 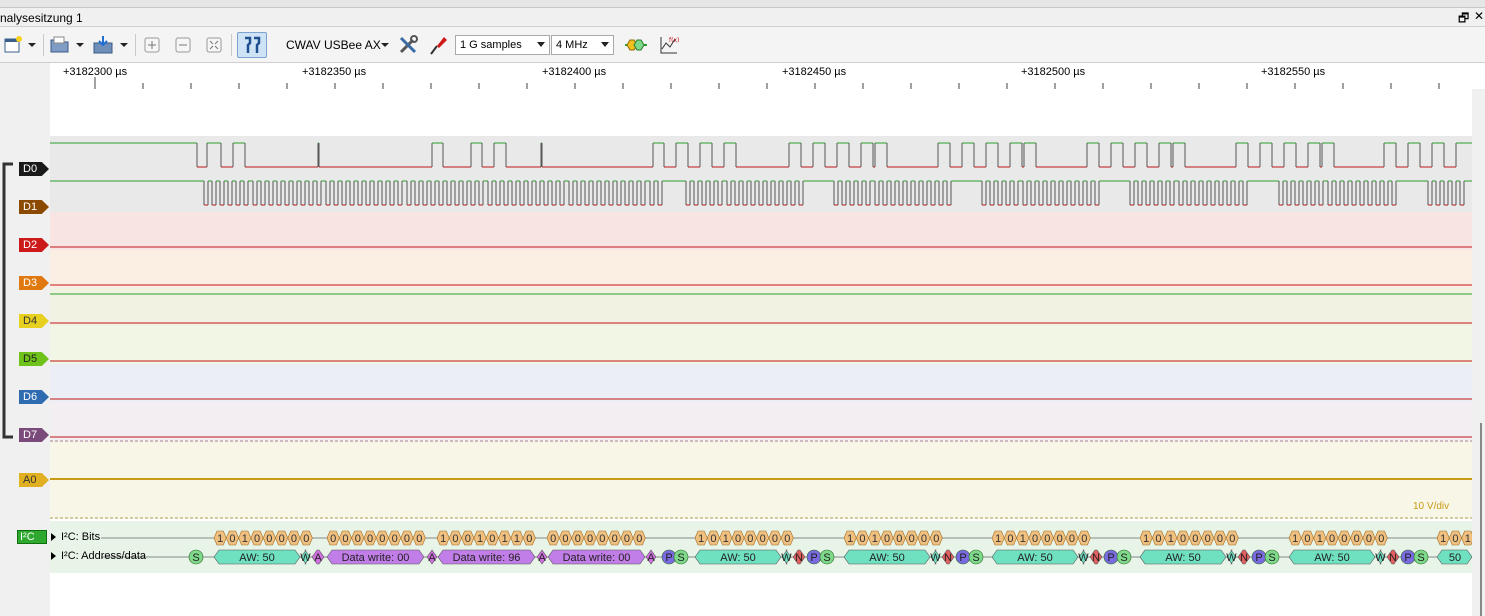 What do you see at coordinates (34, 397) in the screenshot?
I see `channel-label-d6: D6` at bounding box center [34, 397].